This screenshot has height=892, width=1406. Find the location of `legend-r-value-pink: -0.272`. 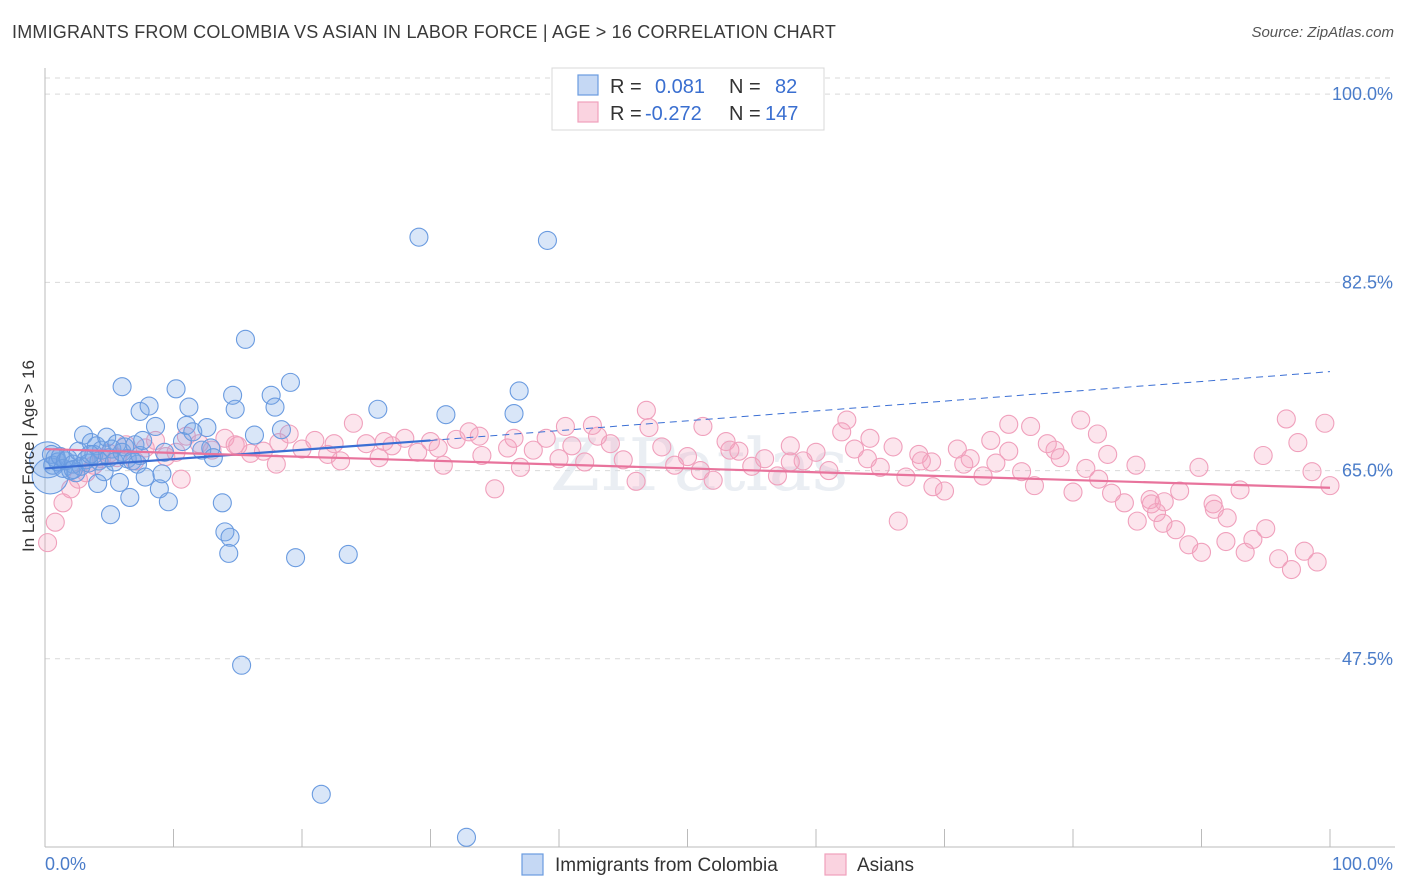

legend-r-value-pink: -0.272 is located at coordinates (673, 114).